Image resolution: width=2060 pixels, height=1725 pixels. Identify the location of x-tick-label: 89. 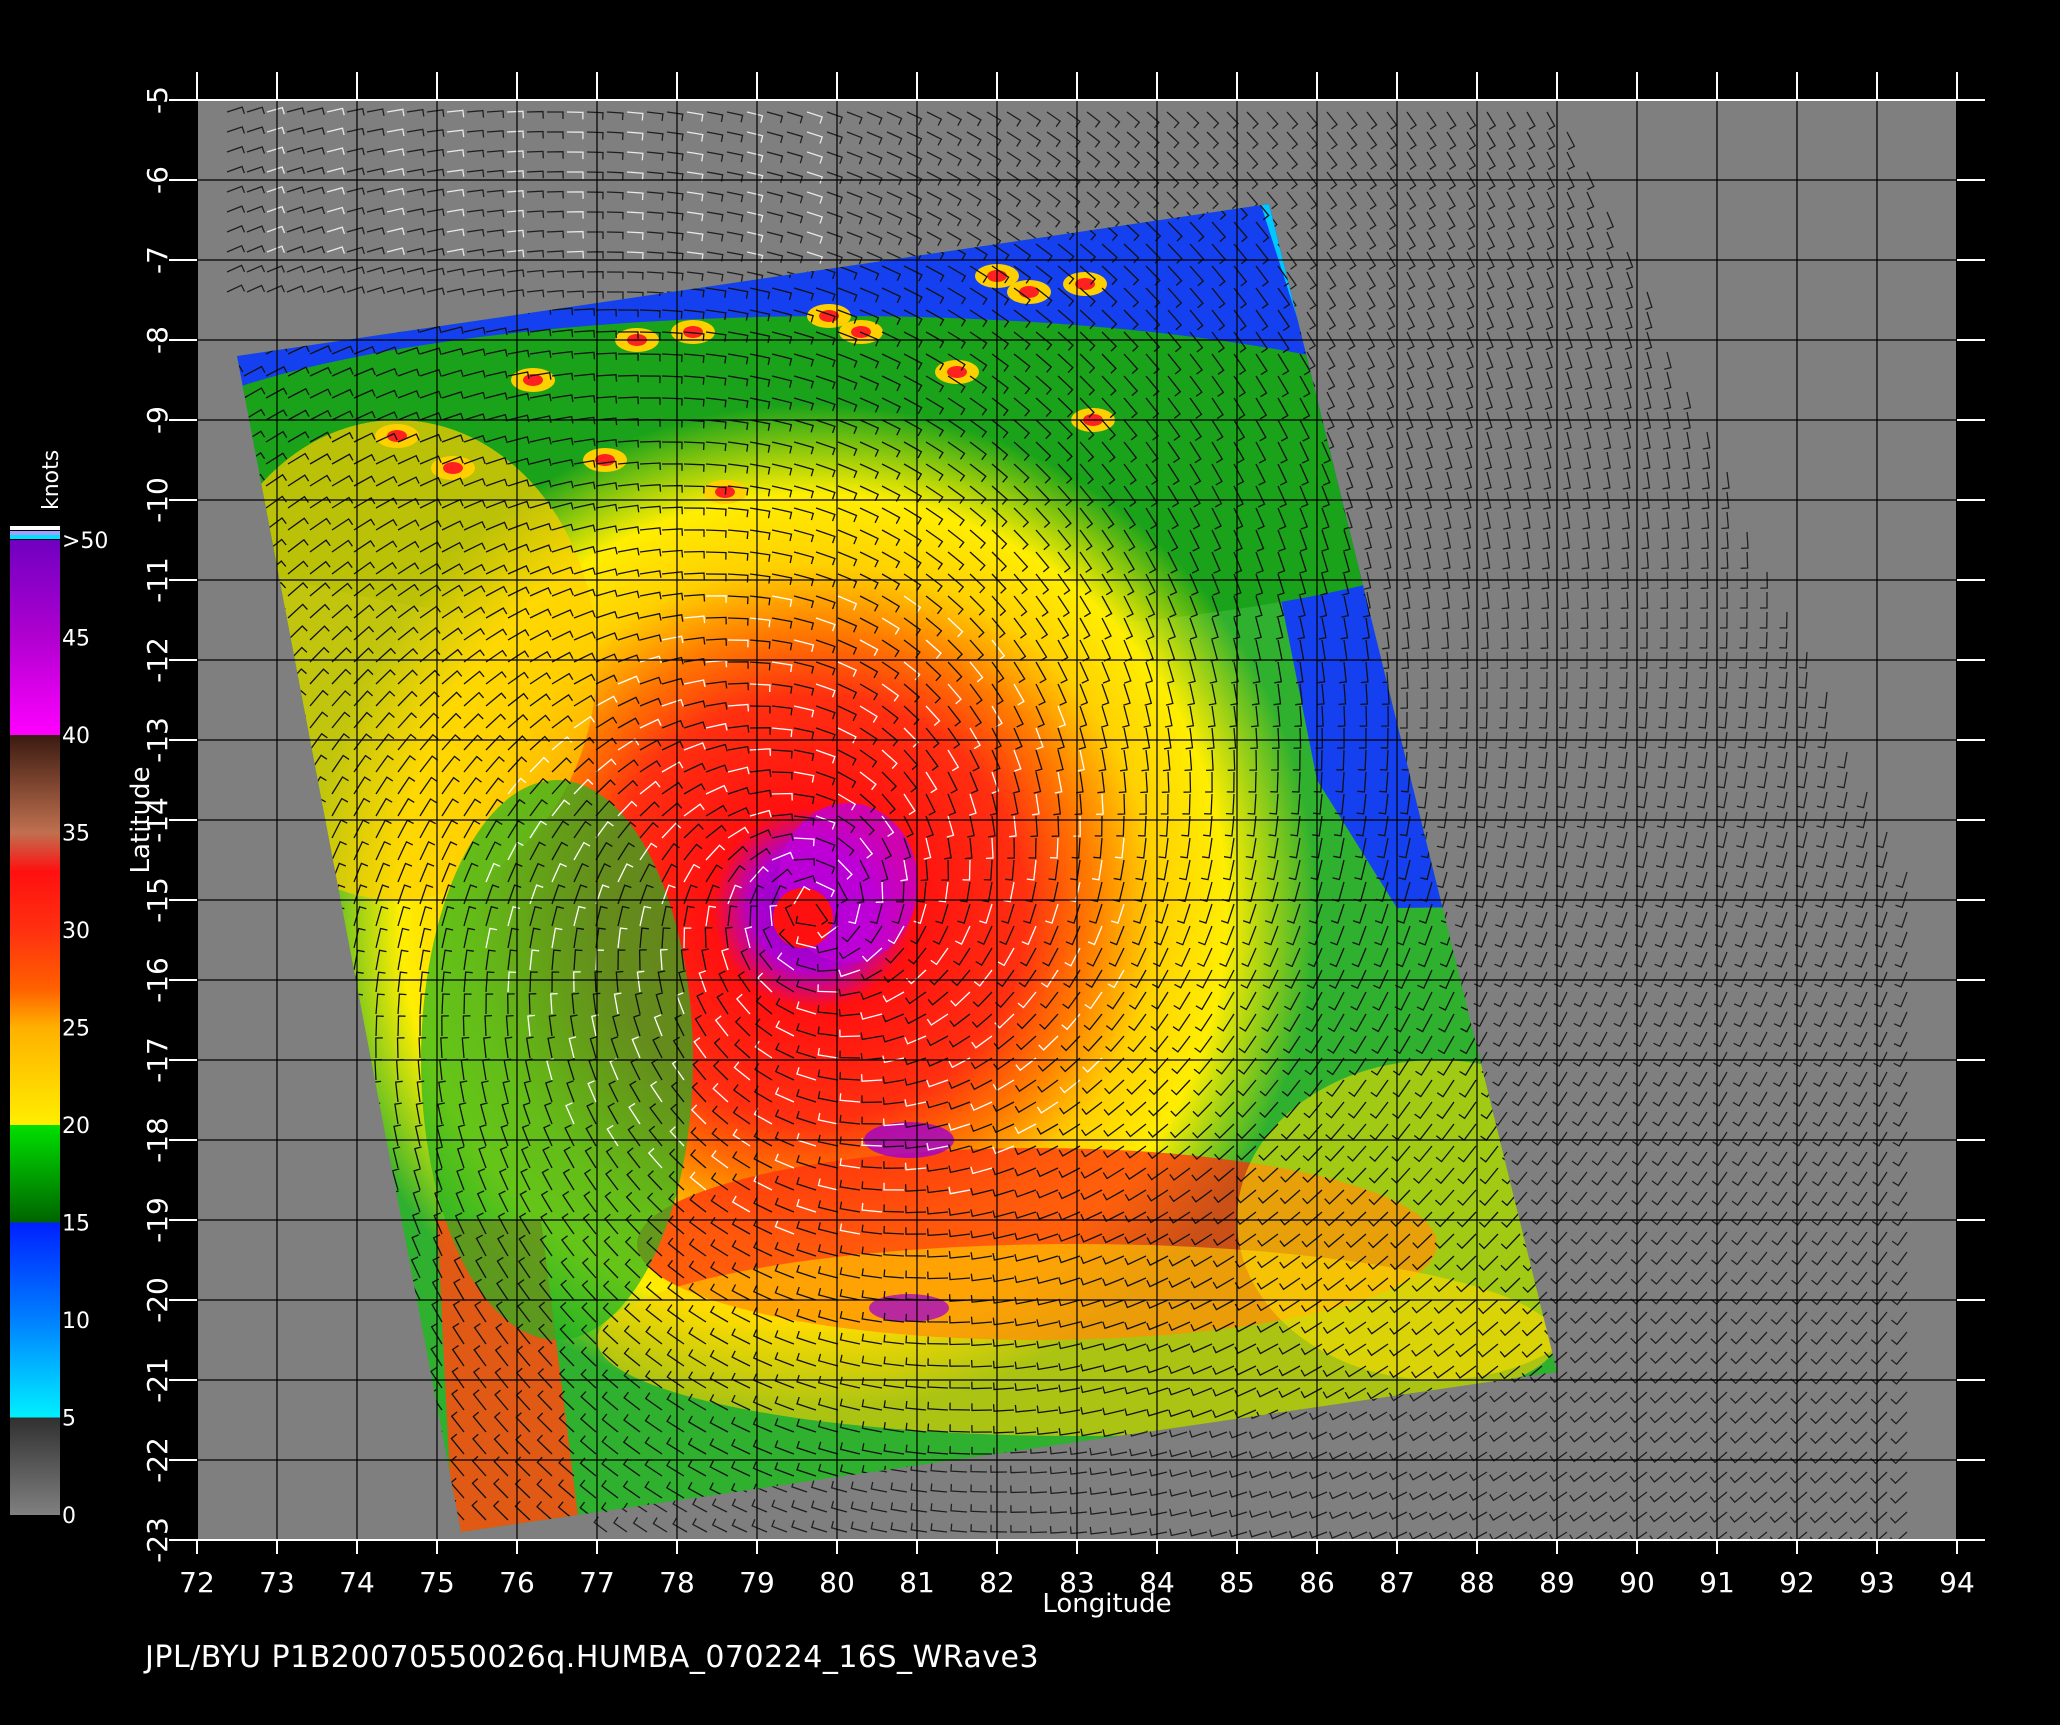
(1557, 1582).